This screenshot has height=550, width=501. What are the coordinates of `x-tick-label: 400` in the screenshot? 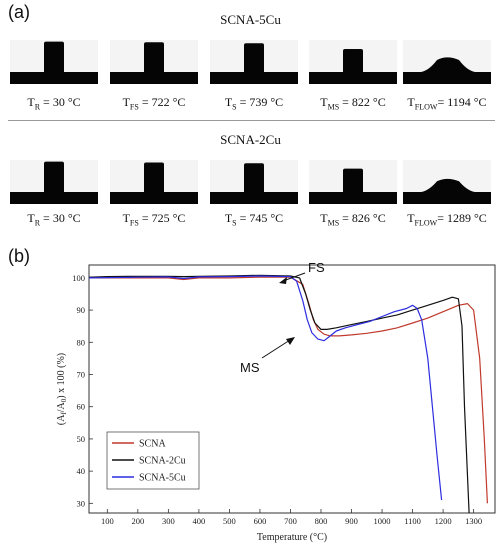 It's located at (199, 521).